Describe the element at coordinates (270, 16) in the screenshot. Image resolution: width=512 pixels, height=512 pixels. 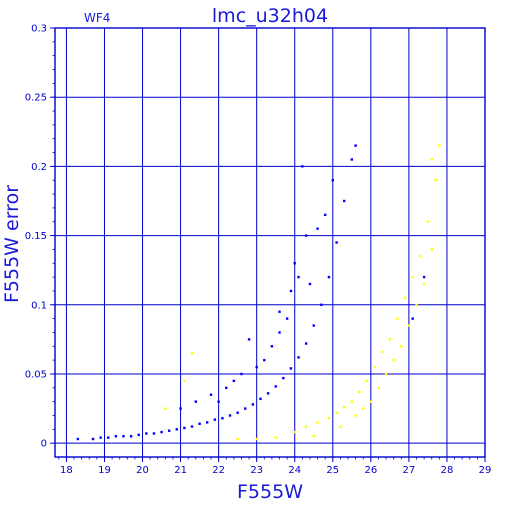
I see `chart-title: lmc_u32h04` at that location.